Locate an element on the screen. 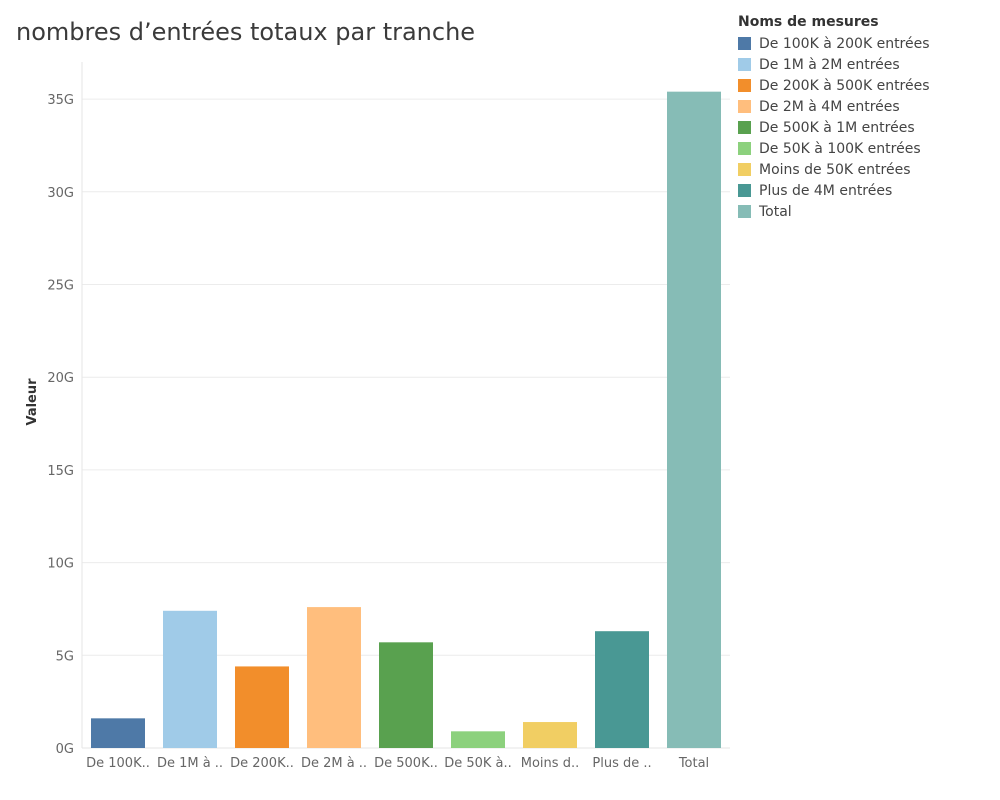  legend-item: De 200K à 500K entrées is located at coordinates (863, 85).